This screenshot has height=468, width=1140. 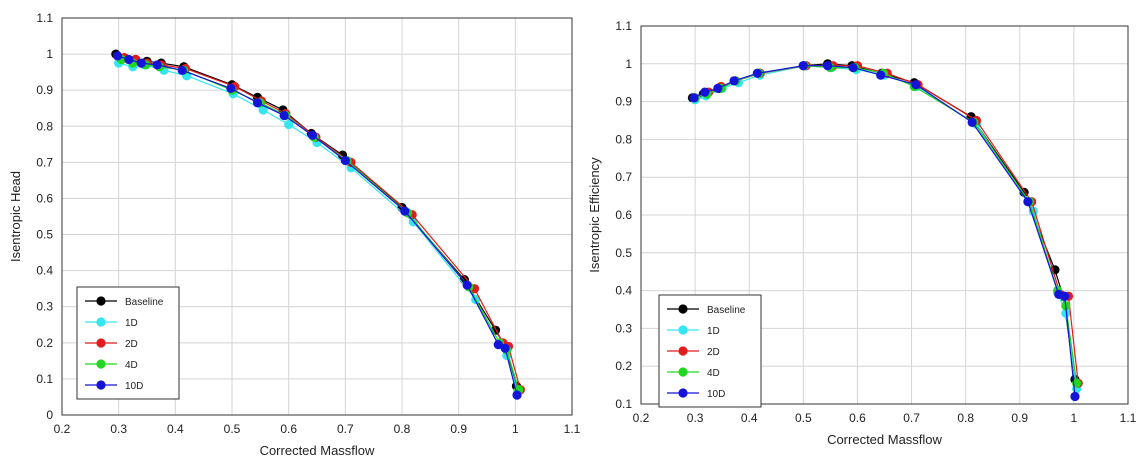 I want to click on x-tick-label: 0.3, so click(x=695, y=418).